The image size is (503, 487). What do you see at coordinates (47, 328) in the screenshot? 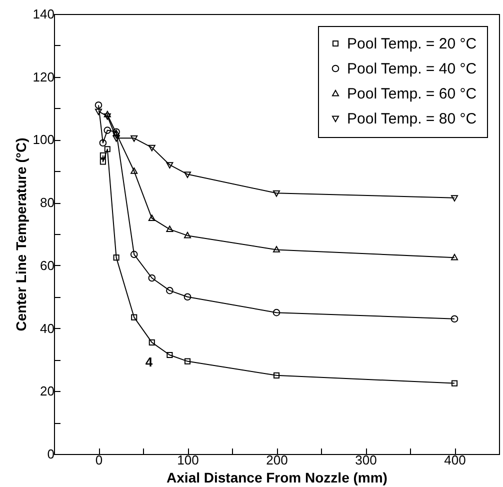
I see `y-tick-label: 40` at bounding box center [47, 328].